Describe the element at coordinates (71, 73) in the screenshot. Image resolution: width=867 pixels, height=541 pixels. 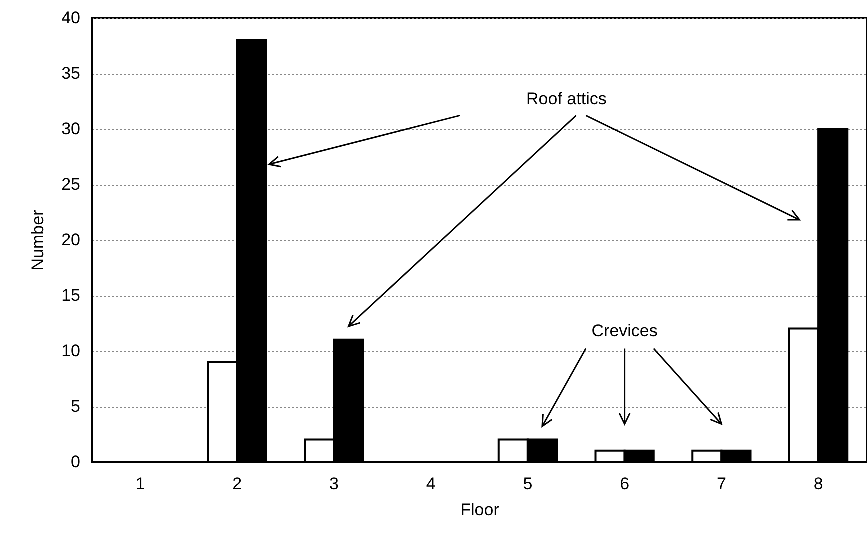
I see `y-tick-label: 35` at that location.